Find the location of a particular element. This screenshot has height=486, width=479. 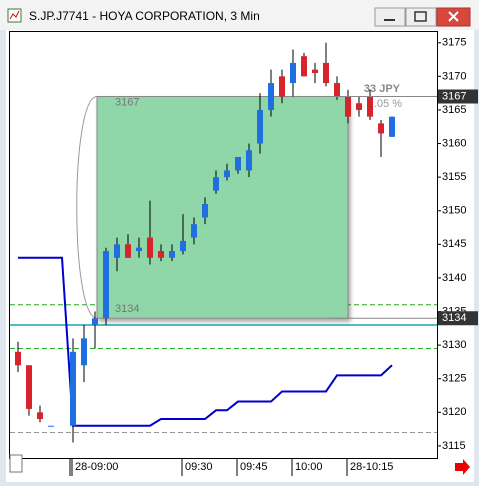

box-top-label: 3167 is located at coordinates (127, 102).